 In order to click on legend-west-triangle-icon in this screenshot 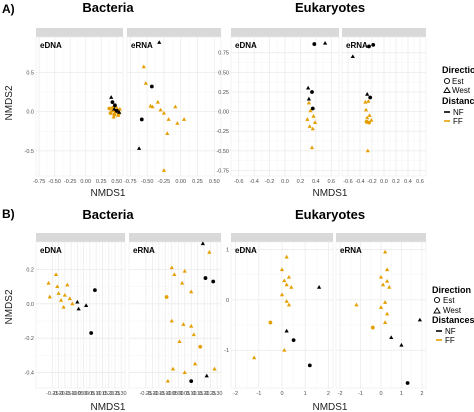, I will do `click(437, 310)`.